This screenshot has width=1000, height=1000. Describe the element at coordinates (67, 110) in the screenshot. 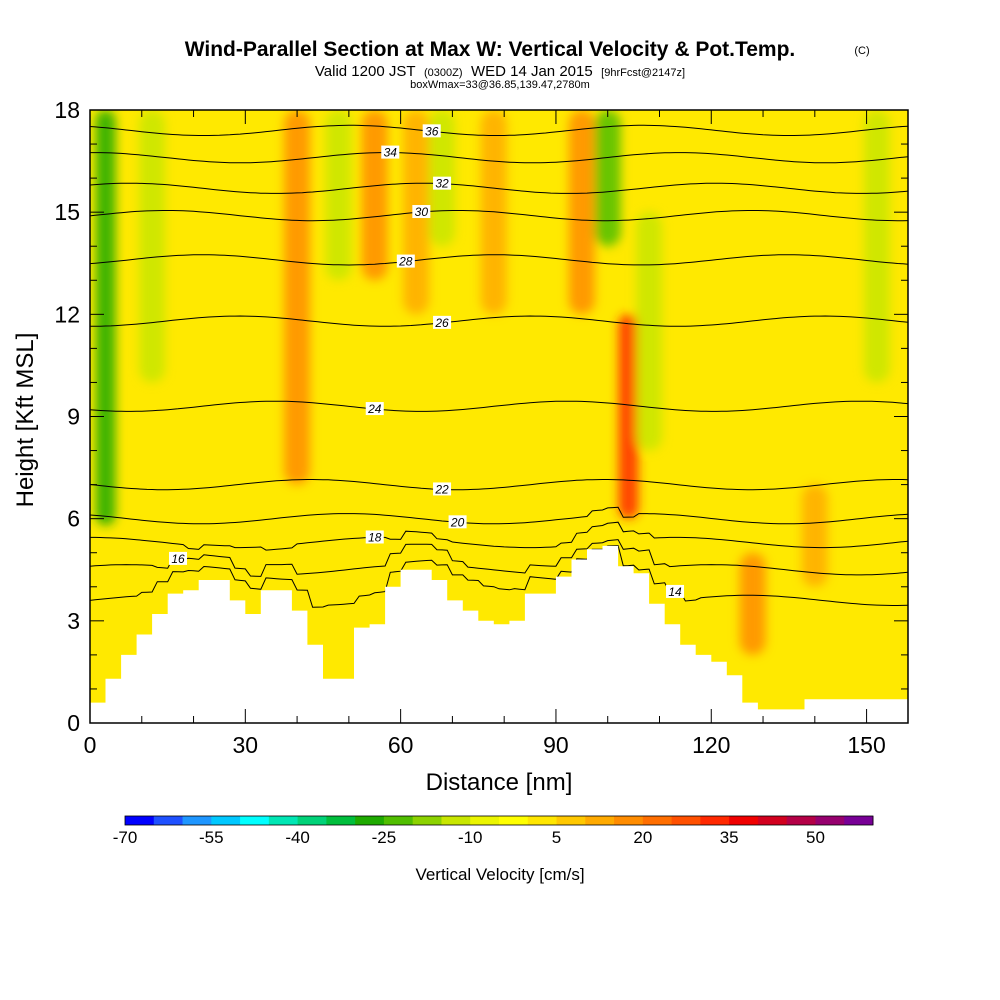

I see `y-tick-label: 18` at that location.